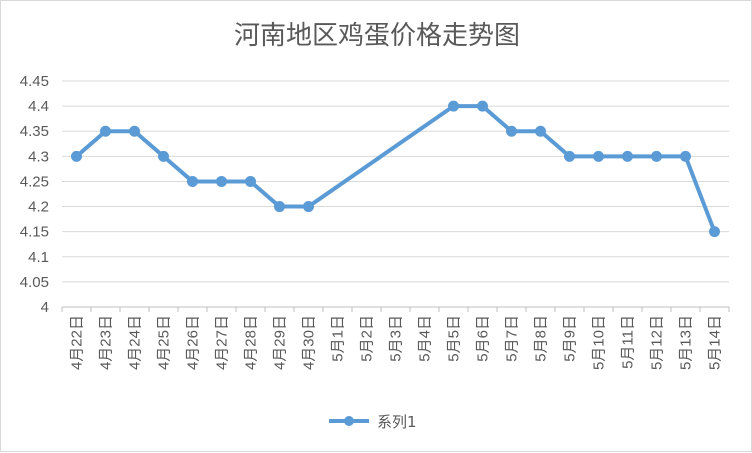  What do you see at coordinates (34, 232) in the screenshot?
I see `y-tick-label: 4.15` at bounding box center [34, 232].